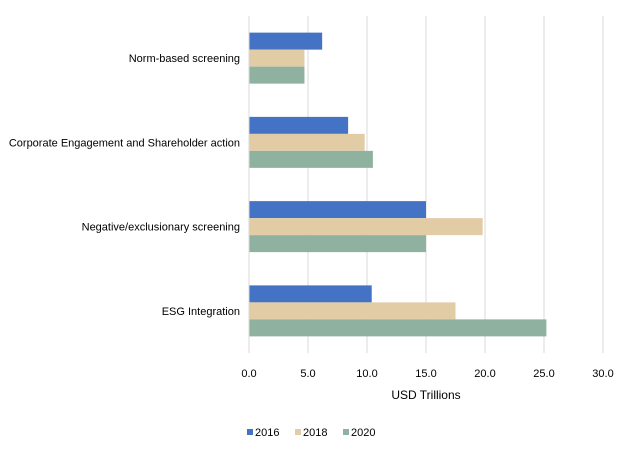  I want to click on x-tick-label: 10.0, so click(366, 374).